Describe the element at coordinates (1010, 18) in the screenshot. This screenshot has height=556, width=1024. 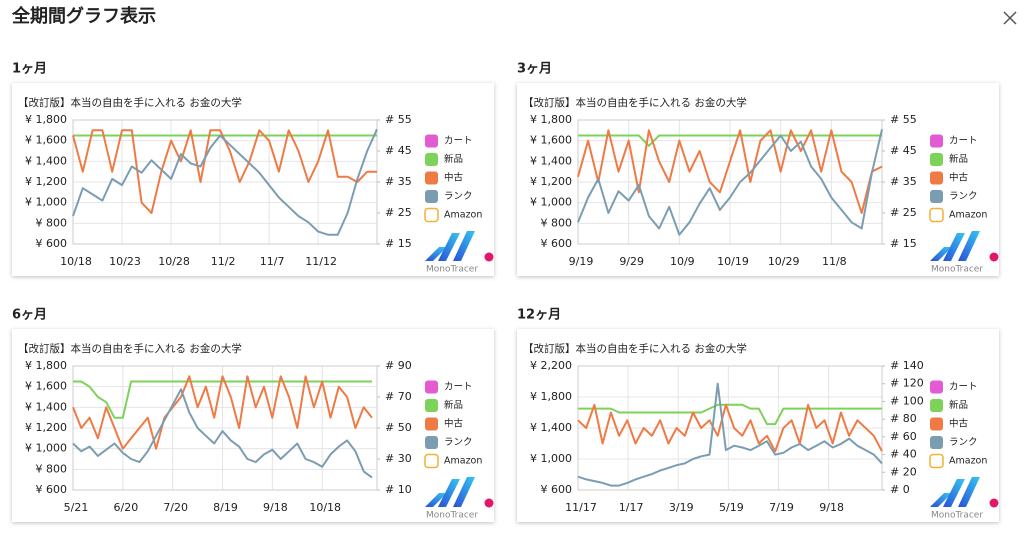
I see `close-button` at that location.